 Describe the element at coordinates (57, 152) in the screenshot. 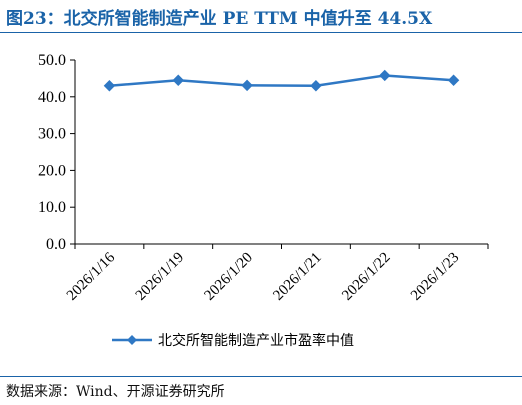

I see `y-axis: 0.0 10.0 20.0 30.0 40.0 50.0` at that location.